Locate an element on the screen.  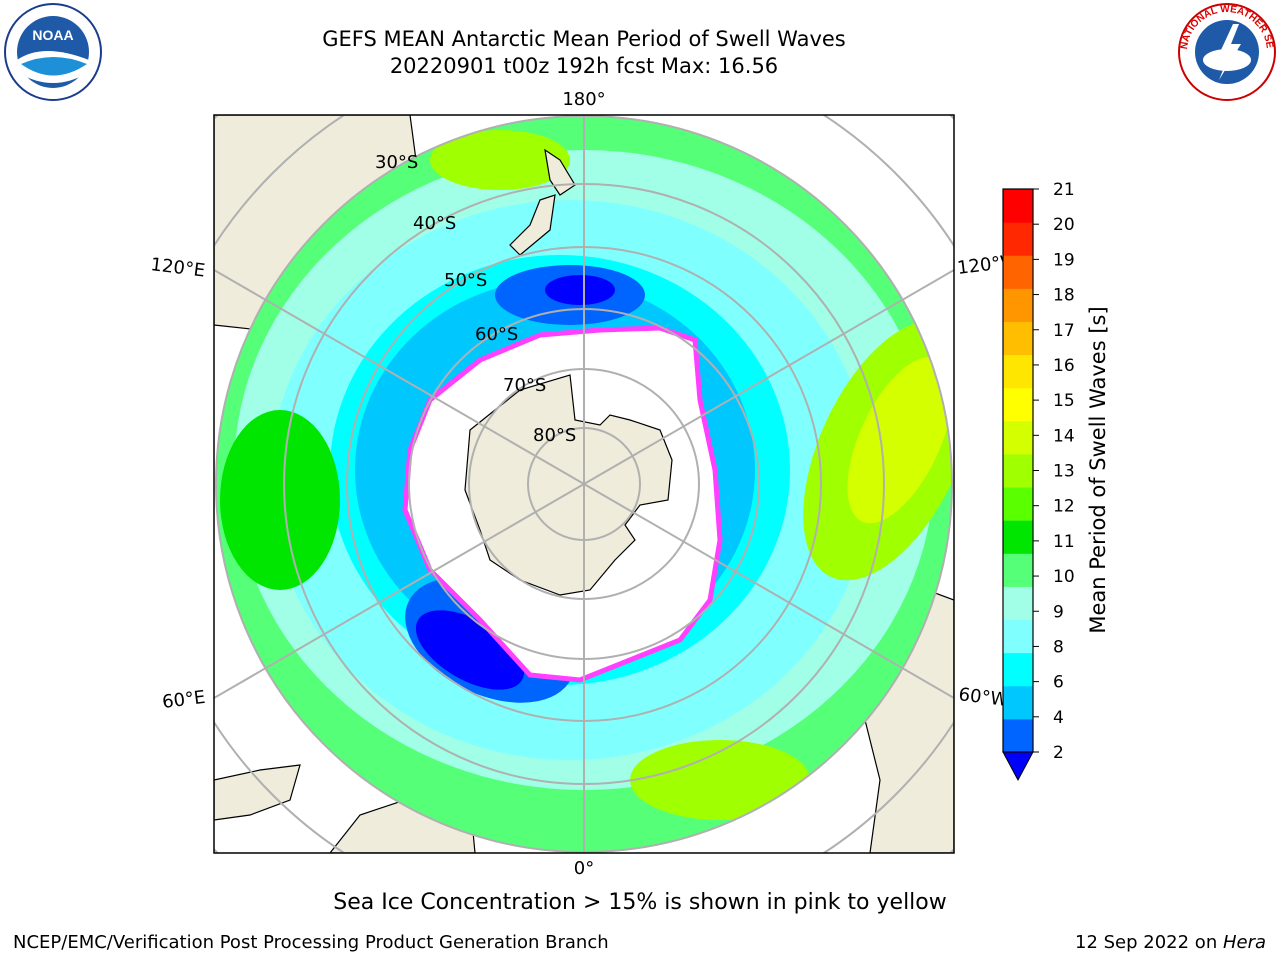
colorbar-tick-label: 16 is located at coordinates (1064, 366).